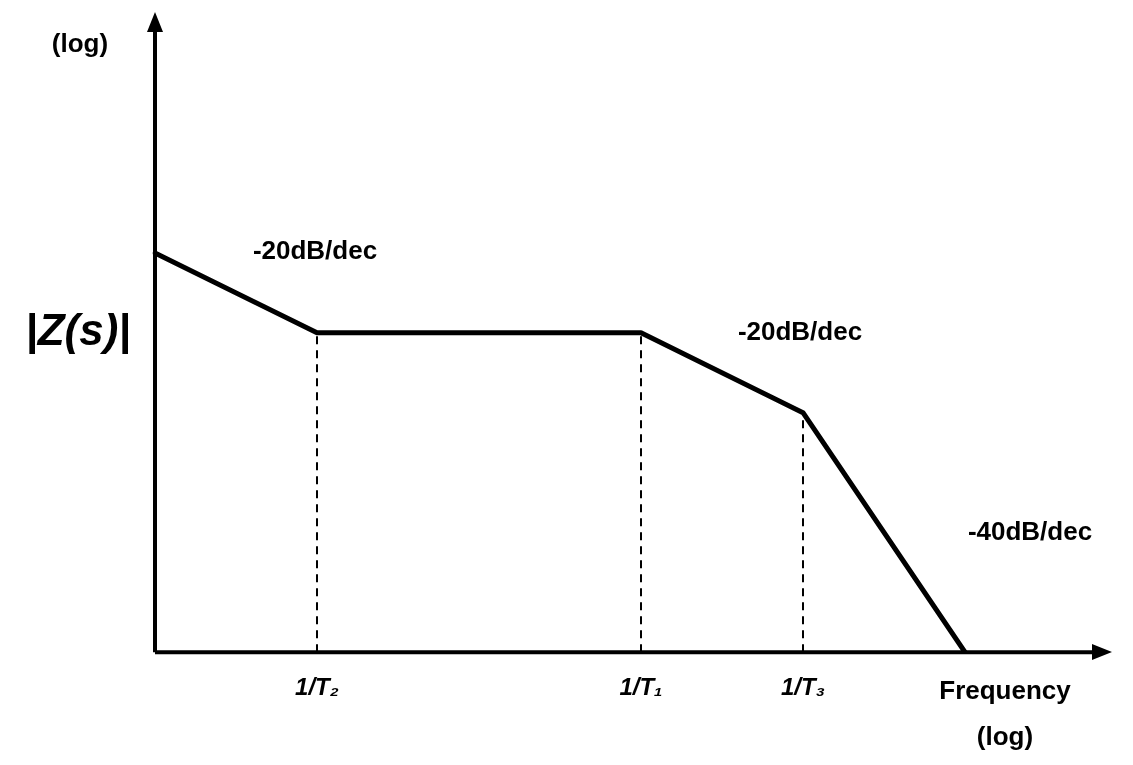 Image resolution: width=1133 pixels, height=765 pixels. Describe the element at coordinates (803, 687) in the screenshot. I see `x-tick-label: 1/T₃` at that location.